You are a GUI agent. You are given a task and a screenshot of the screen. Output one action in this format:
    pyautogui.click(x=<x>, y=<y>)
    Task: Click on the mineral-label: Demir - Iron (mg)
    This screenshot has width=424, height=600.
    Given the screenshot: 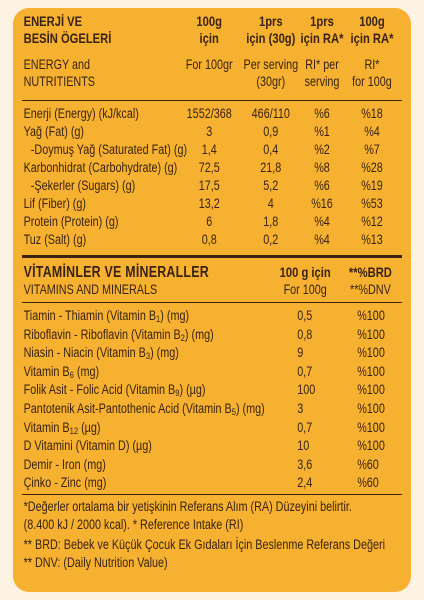 What is the action you would take?
    pyautogui.click(x=64, y=464)
    